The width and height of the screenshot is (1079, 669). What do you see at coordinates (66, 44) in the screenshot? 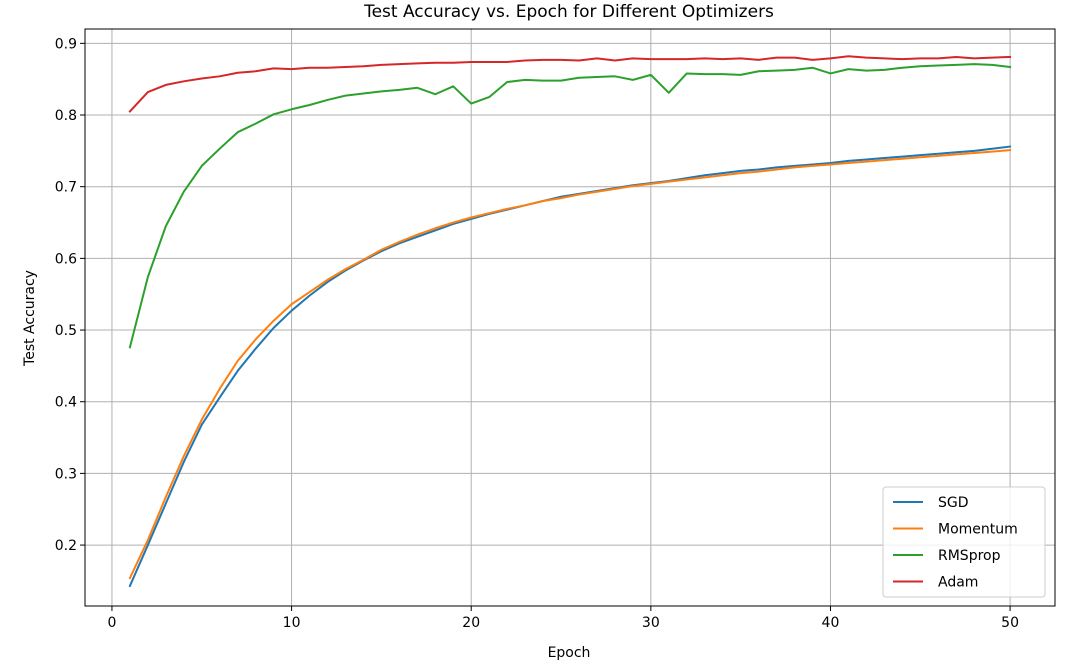
I see `y-tick-label: 0.9` at bounding box center [66, 44].